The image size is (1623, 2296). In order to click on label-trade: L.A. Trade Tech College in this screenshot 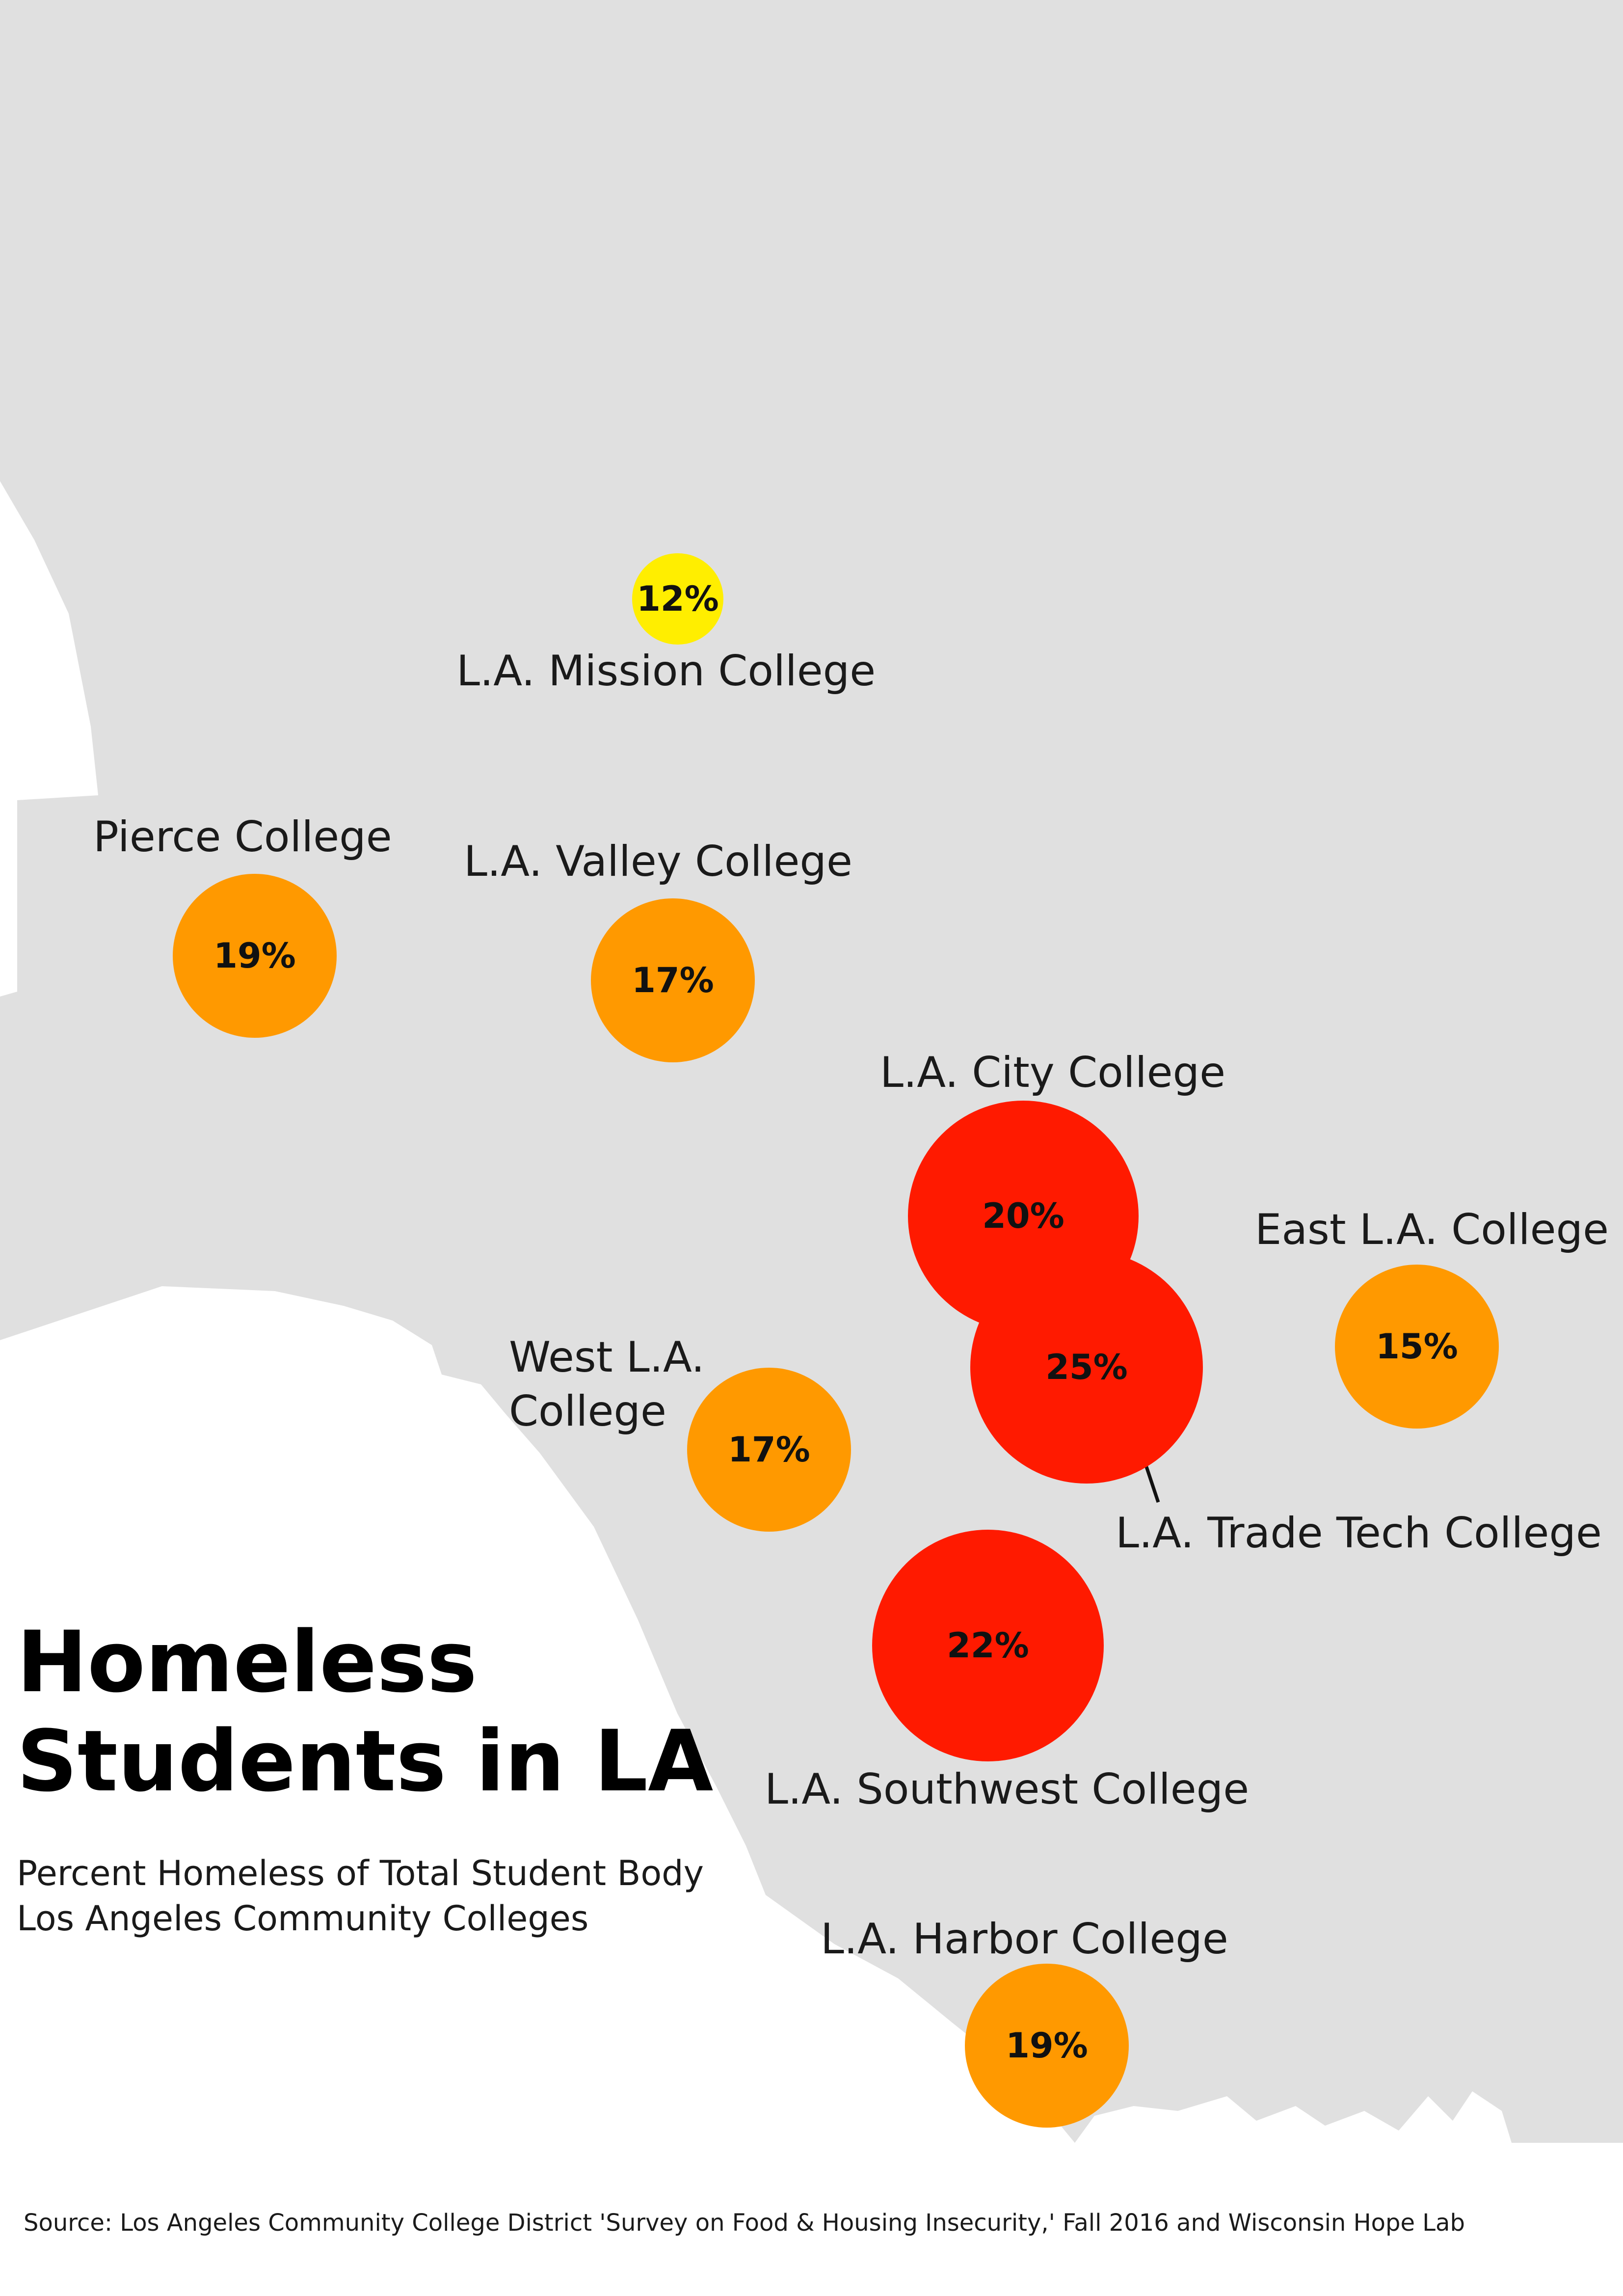, I will do `click(1359, 1533)`.